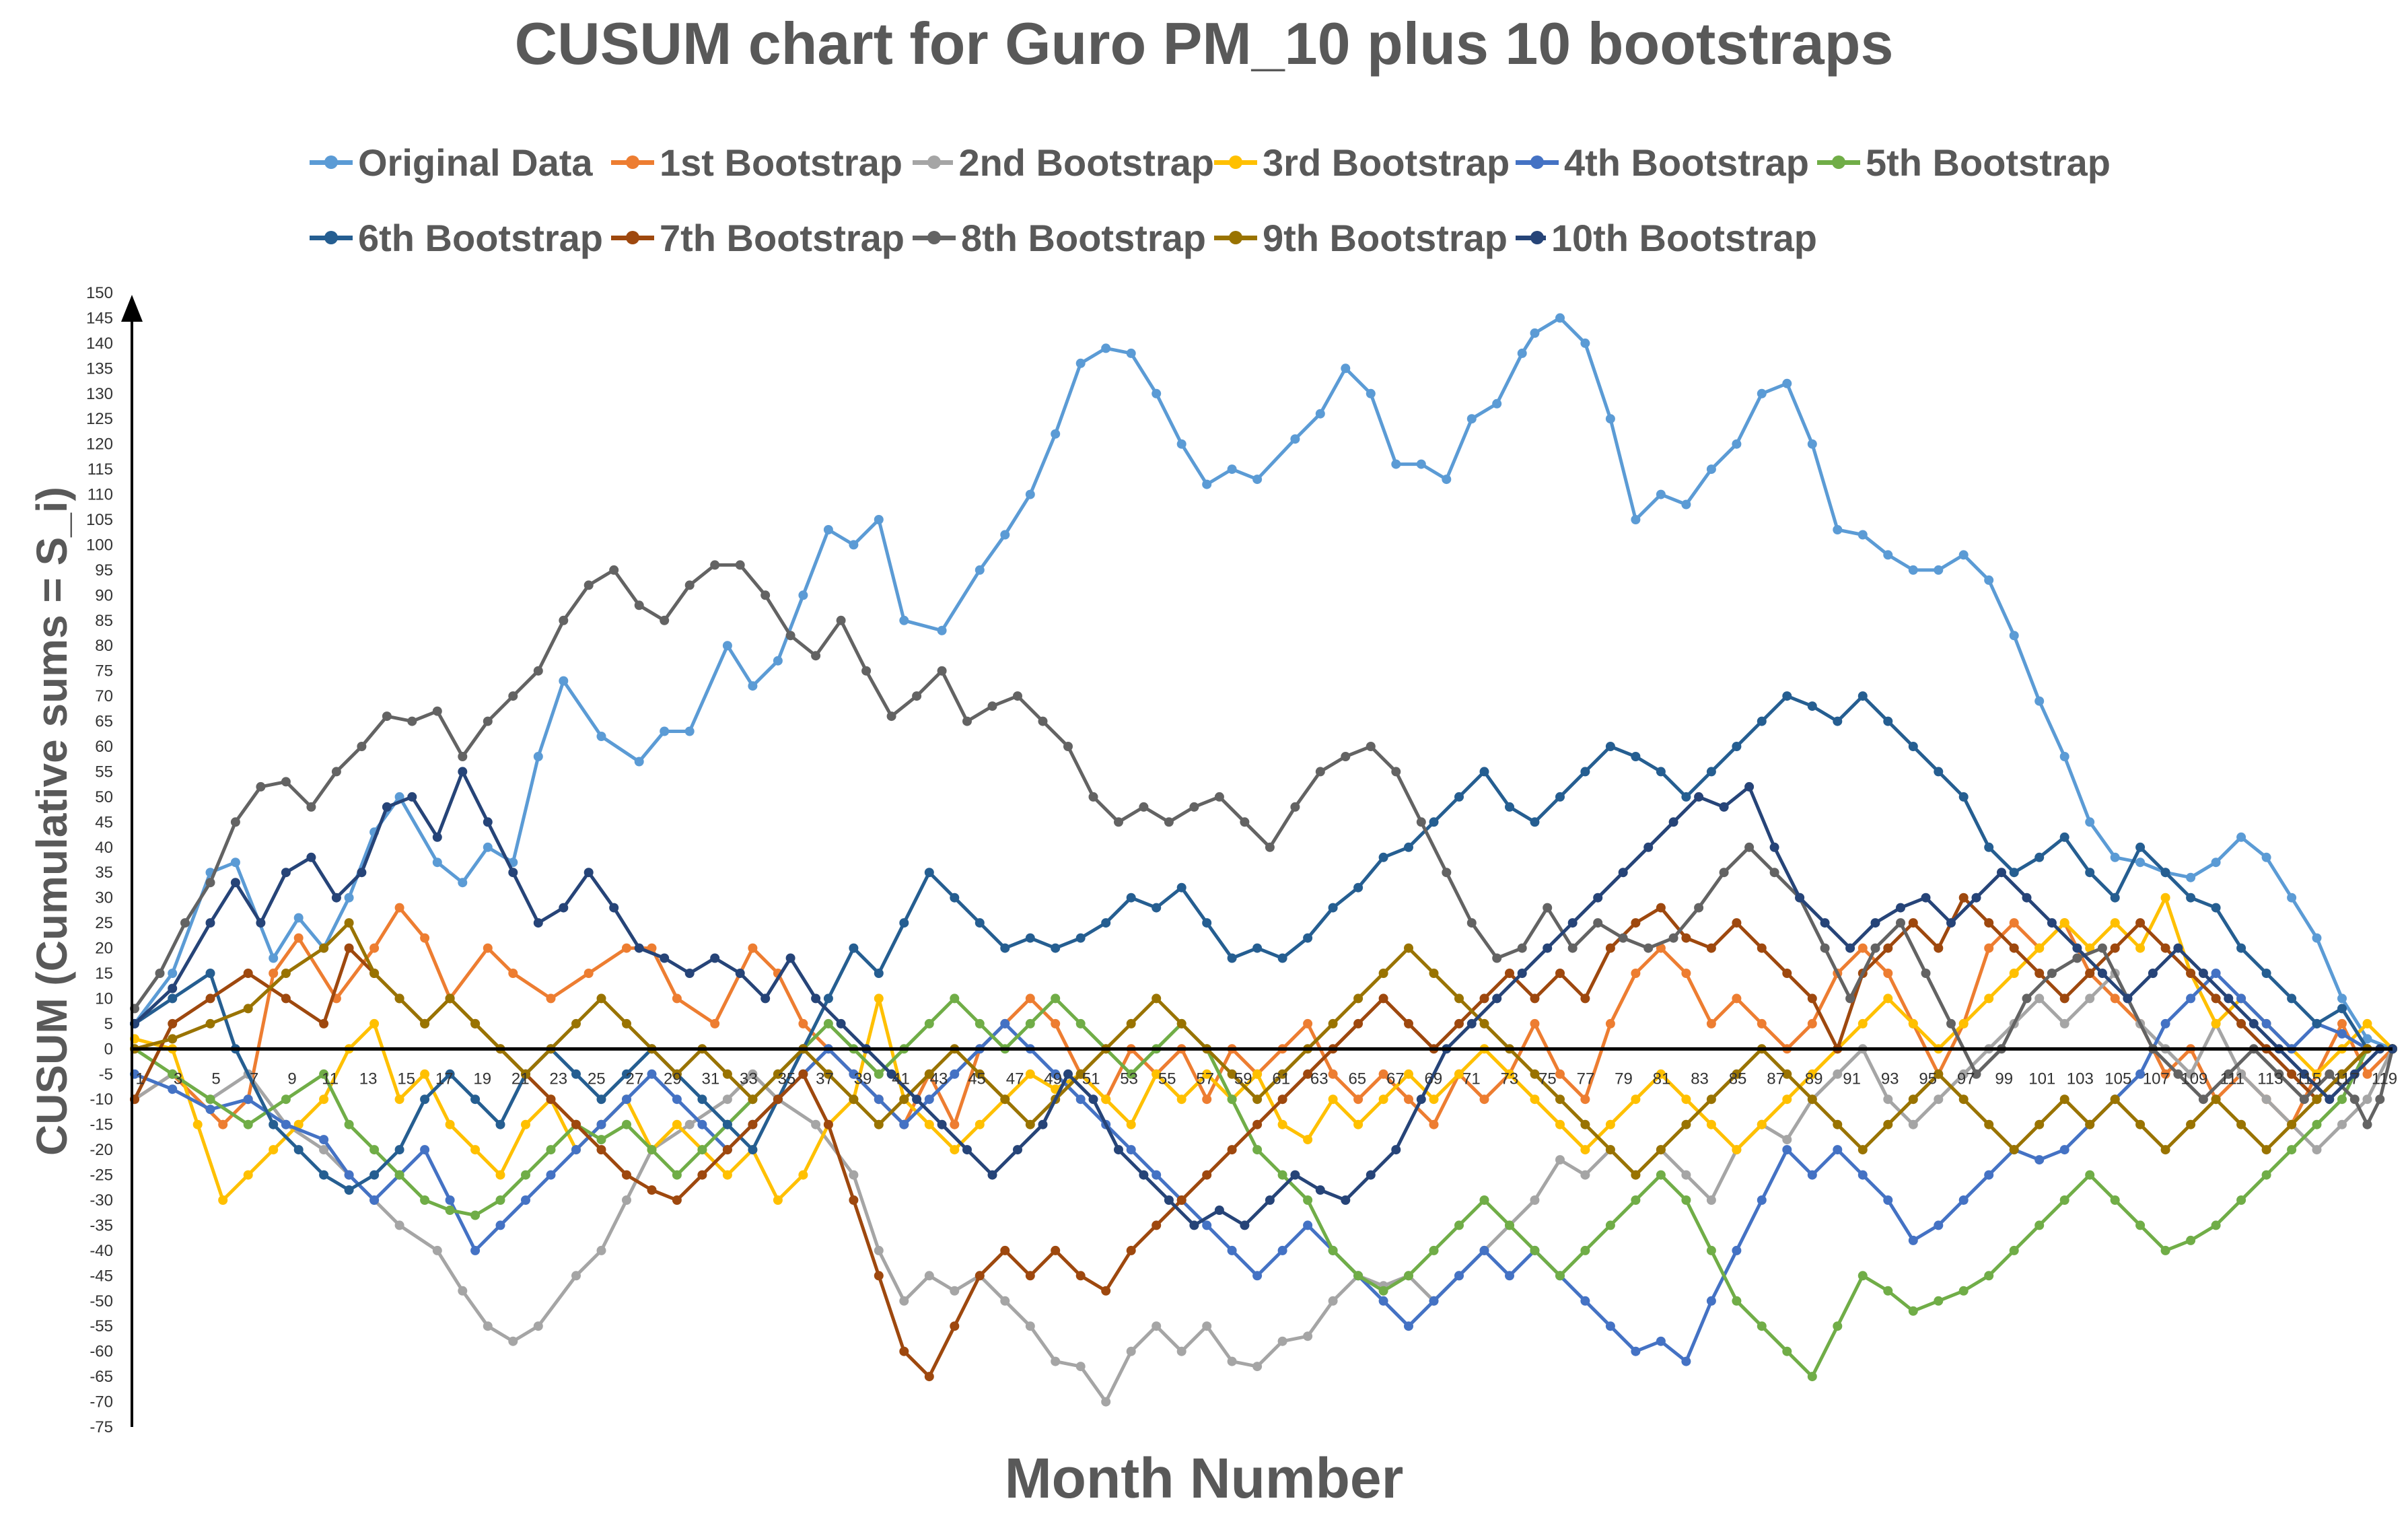 This screenshot has width=2408, height=1536. What do you see at coordinates (939, 1079) in the screenshot?
I see `x-tick-label: 43` at bounding box center [939, 1079].